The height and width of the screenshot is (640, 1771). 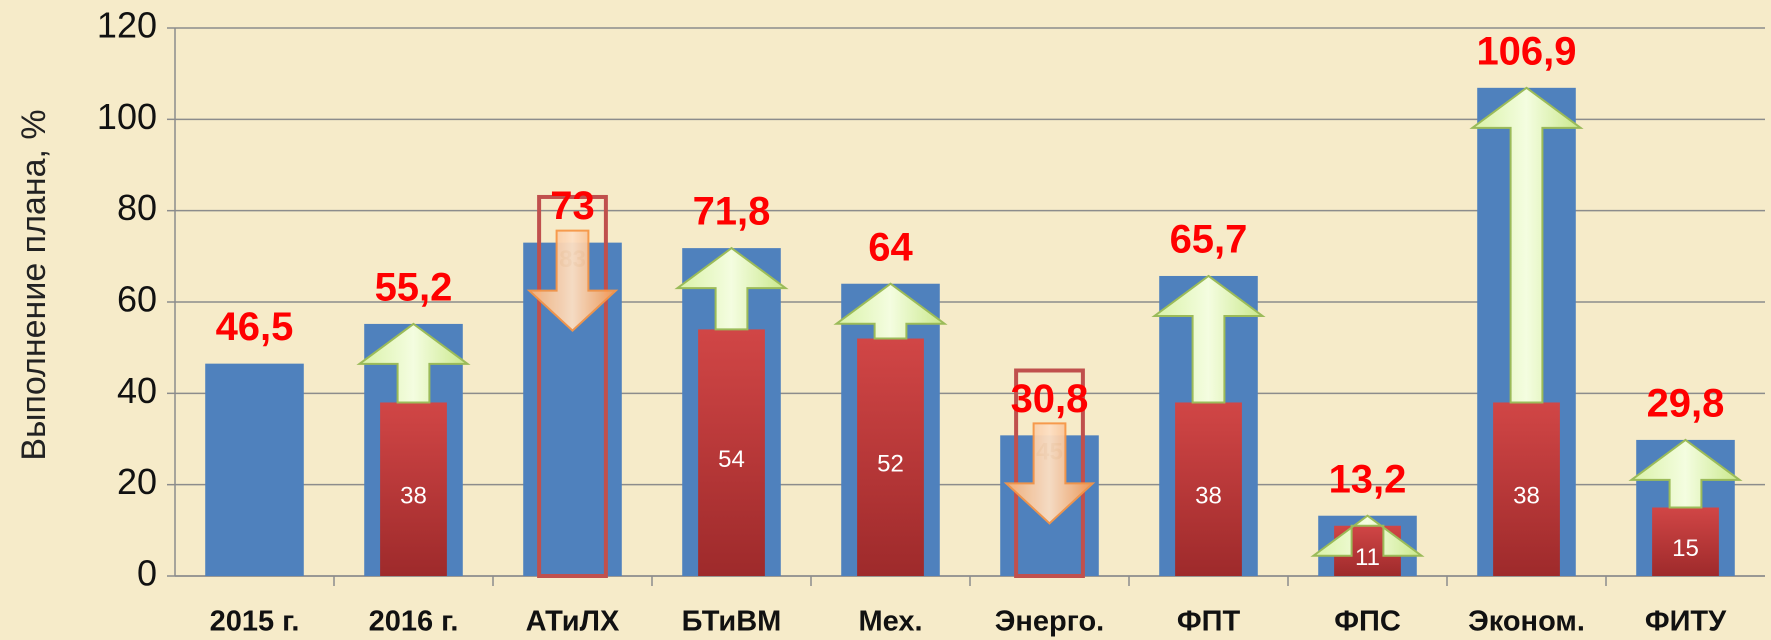 I want to click on x-tick-label: Эконом., so click(x=1526, y=622).